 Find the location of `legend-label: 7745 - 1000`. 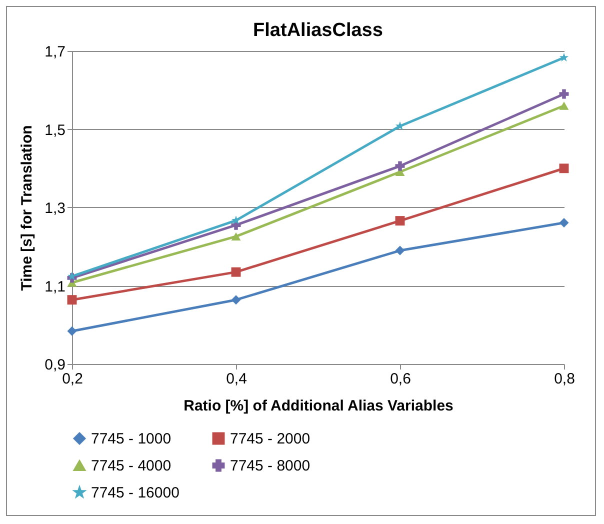

legend-label: 7745 - 1000 is located at coordinates (131, 439).